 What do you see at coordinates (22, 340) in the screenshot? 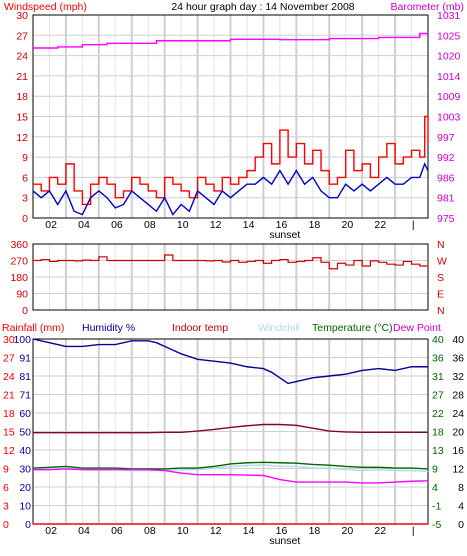
I see `humidity-tick-label: 100` at bounding box center [22, 340].